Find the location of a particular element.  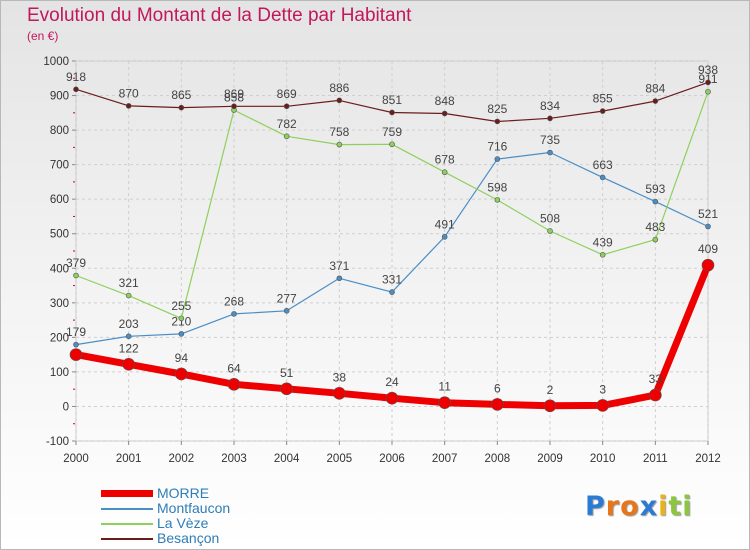

legend-swatch-besancon is located at coordinates (127, 539).